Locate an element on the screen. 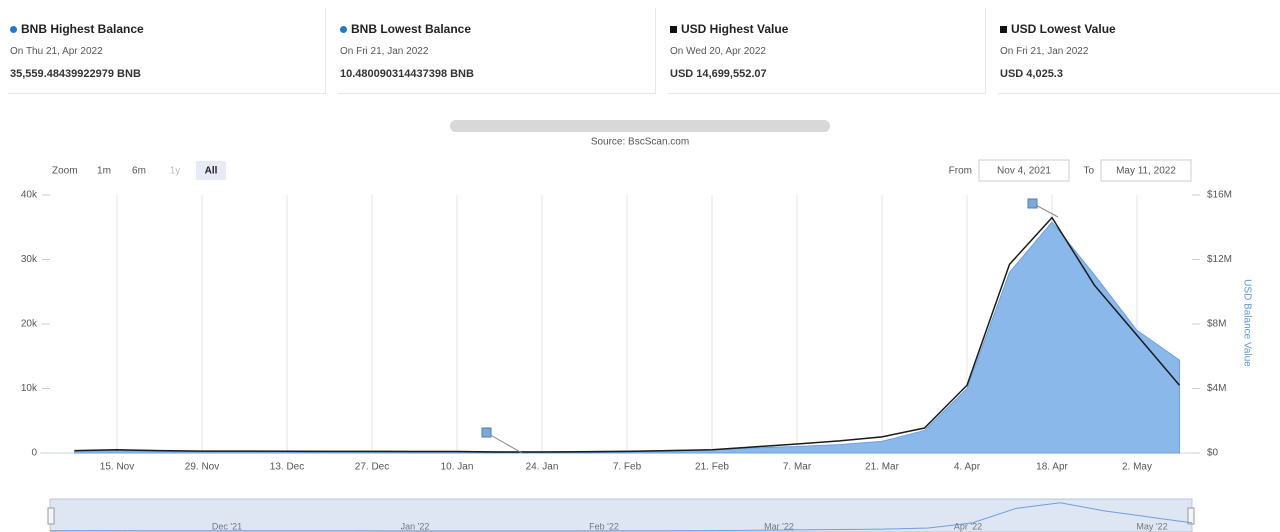  y2-tick-label: $0 is located at coordinates (1213, 453).